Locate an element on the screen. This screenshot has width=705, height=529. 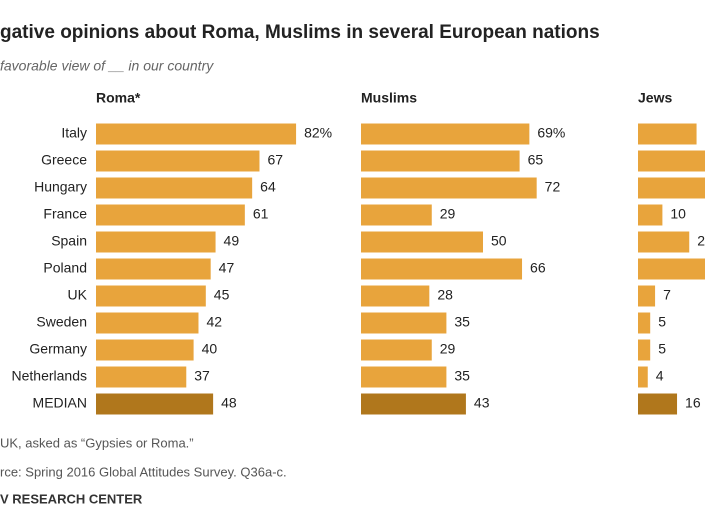
panel-header: Jews is located at coordinates (655, 98).